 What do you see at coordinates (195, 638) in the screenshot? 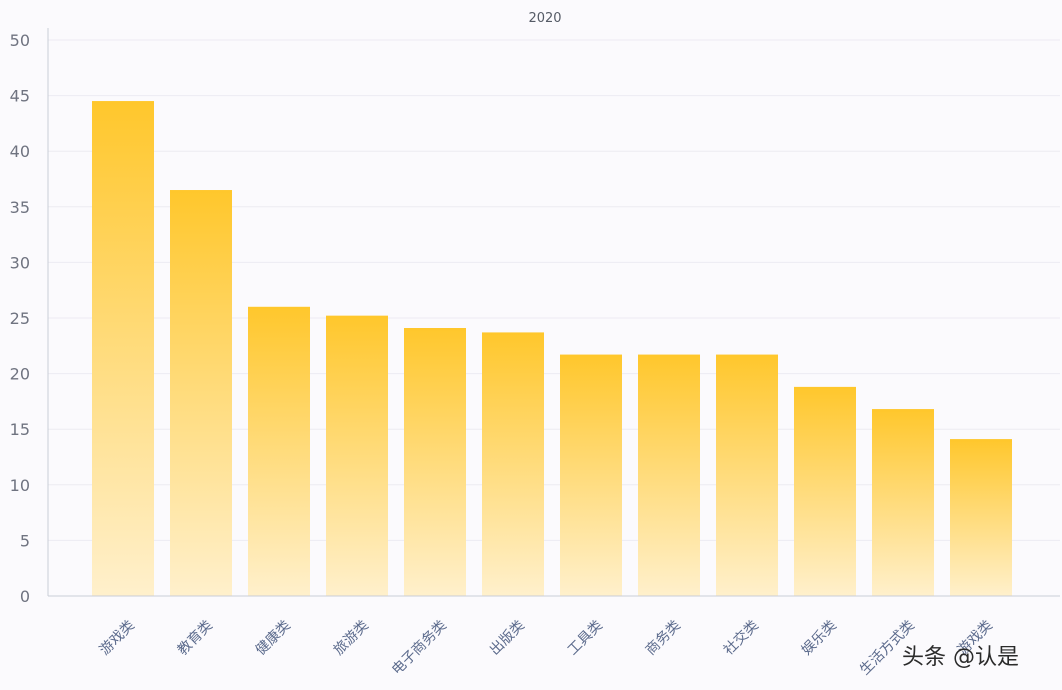
I see `x-tick-label: 教育类` at bounding box center [195, 638].